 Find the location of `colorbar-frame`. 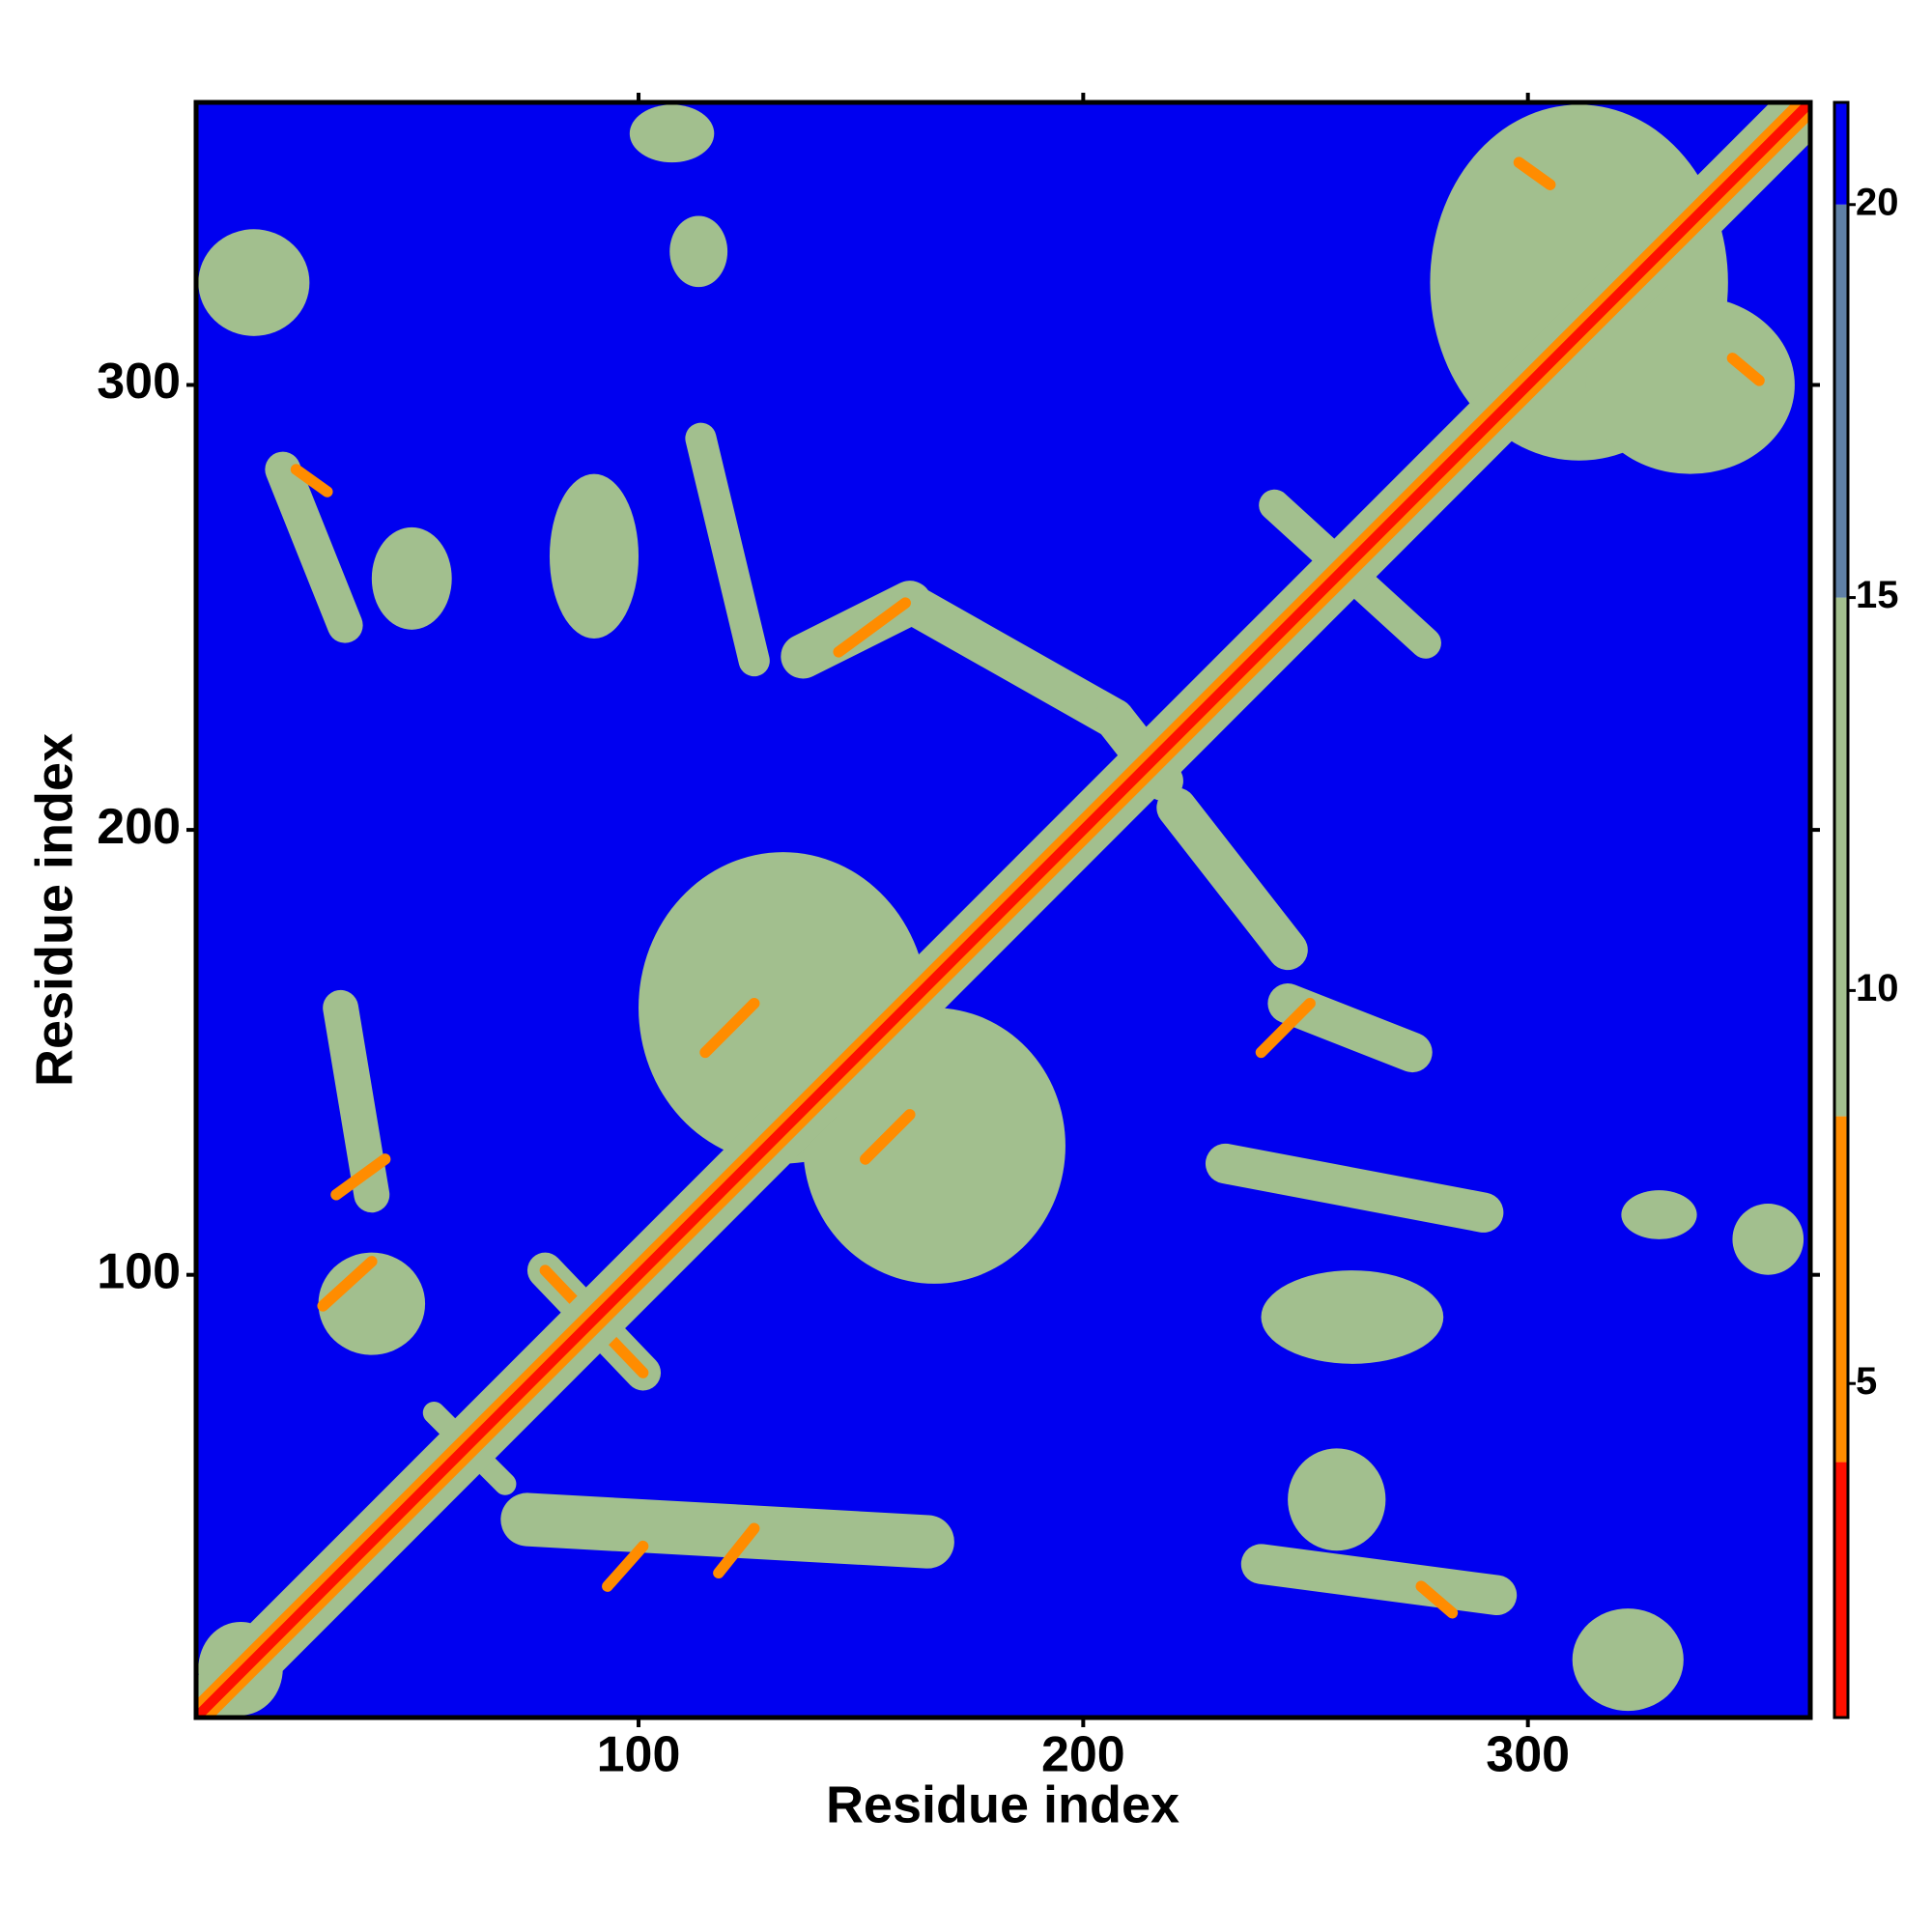

colorbar-frame is located at coordinates (1841, 909).